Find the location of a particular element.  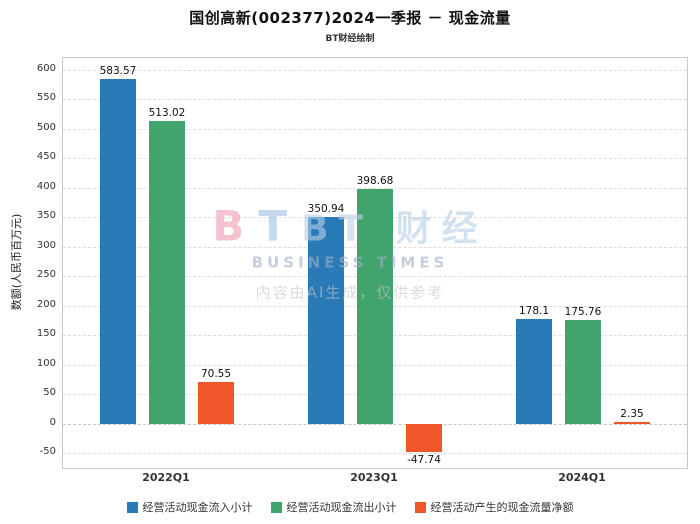

x-tick-label: 2022Q1 is located at coordinates (166, 477).